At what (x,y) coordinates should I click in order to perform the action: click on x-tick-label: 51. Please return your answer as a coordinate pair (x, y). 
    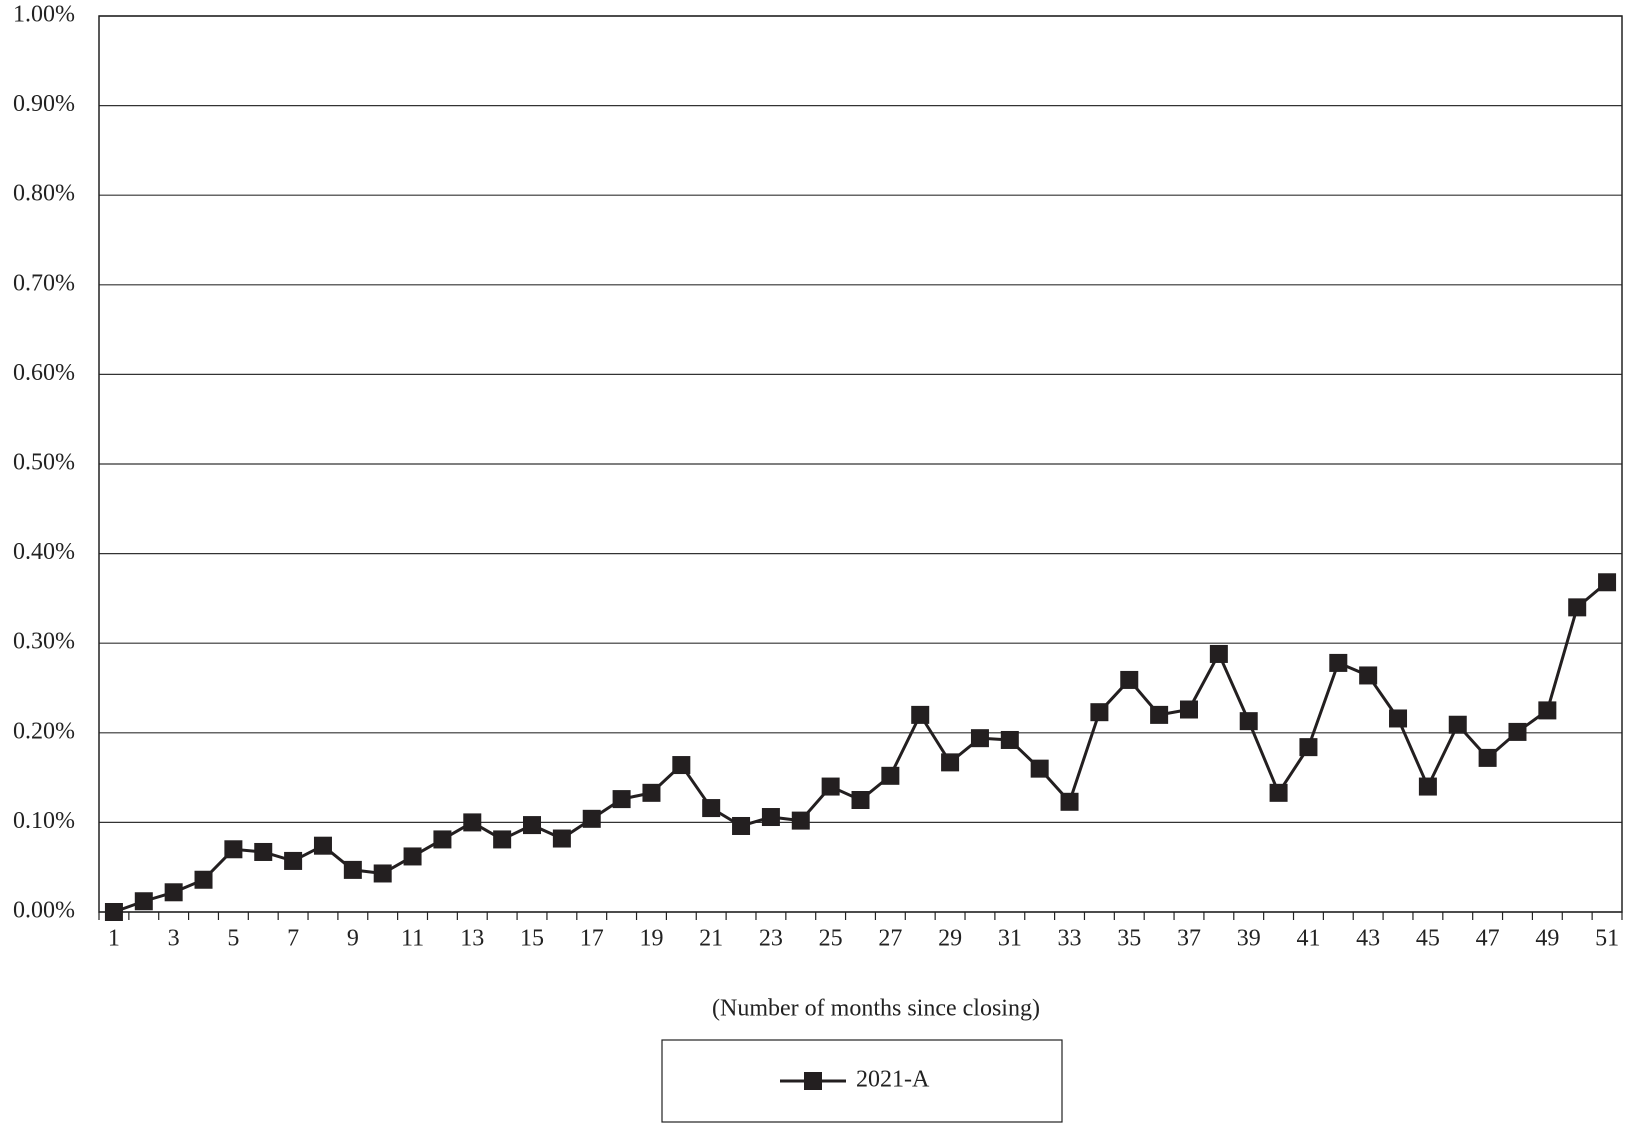
    Looking at the image, I should click on (1607, 939).